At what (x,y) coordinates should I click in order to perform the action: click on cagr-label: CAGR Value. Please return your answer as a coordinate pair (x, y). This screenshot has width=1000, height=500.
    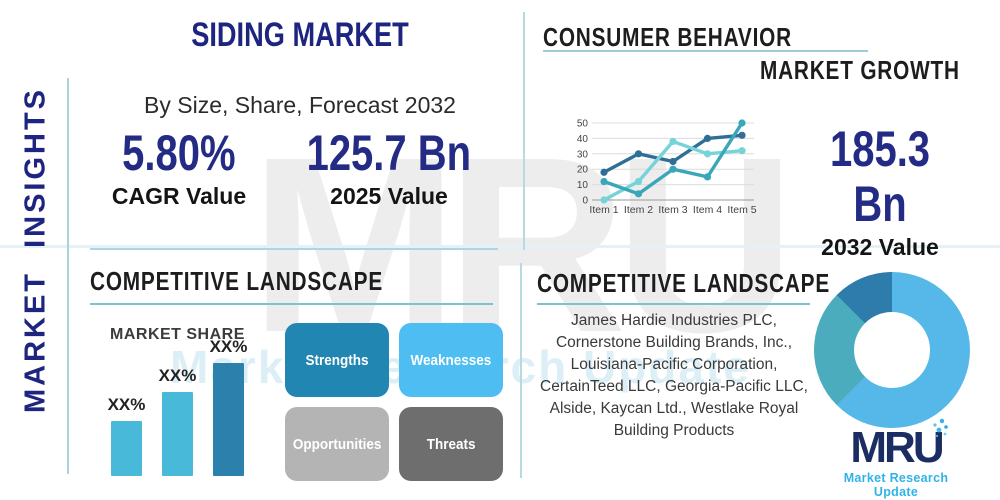
    Looking at the image, I should click on (179, 196).